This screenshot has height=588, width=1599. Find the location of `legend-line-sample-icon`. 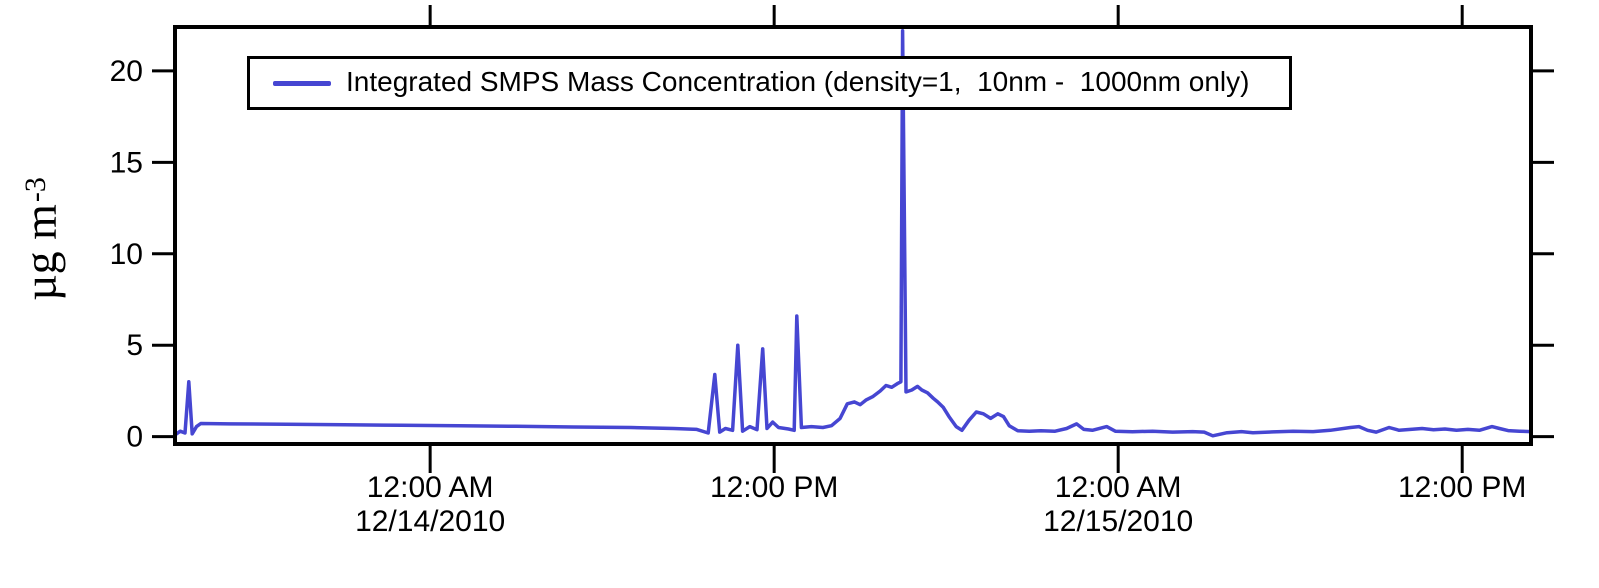

legend-line-sample-icon is located at coordinates (302, 83).